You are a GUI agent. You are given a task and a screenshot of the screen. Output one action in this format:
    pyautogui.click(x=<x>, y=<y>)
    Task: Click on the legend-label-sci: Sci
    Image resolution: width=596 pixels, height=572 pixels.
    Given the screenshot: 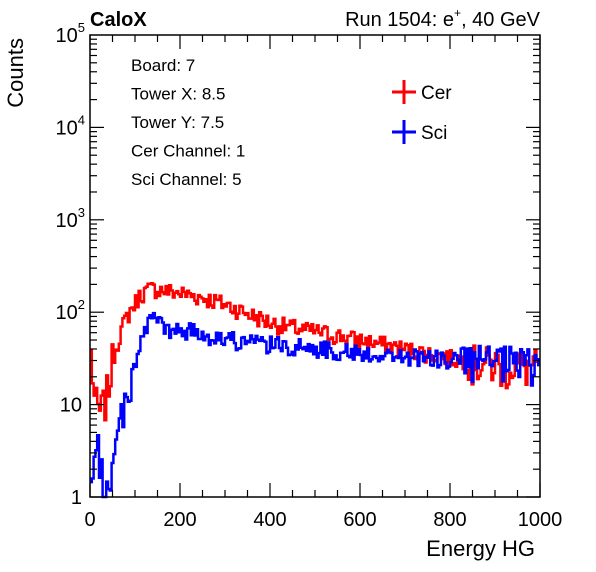 What is the action you would take?
    pyautogui.click(x=434, y=133)
    